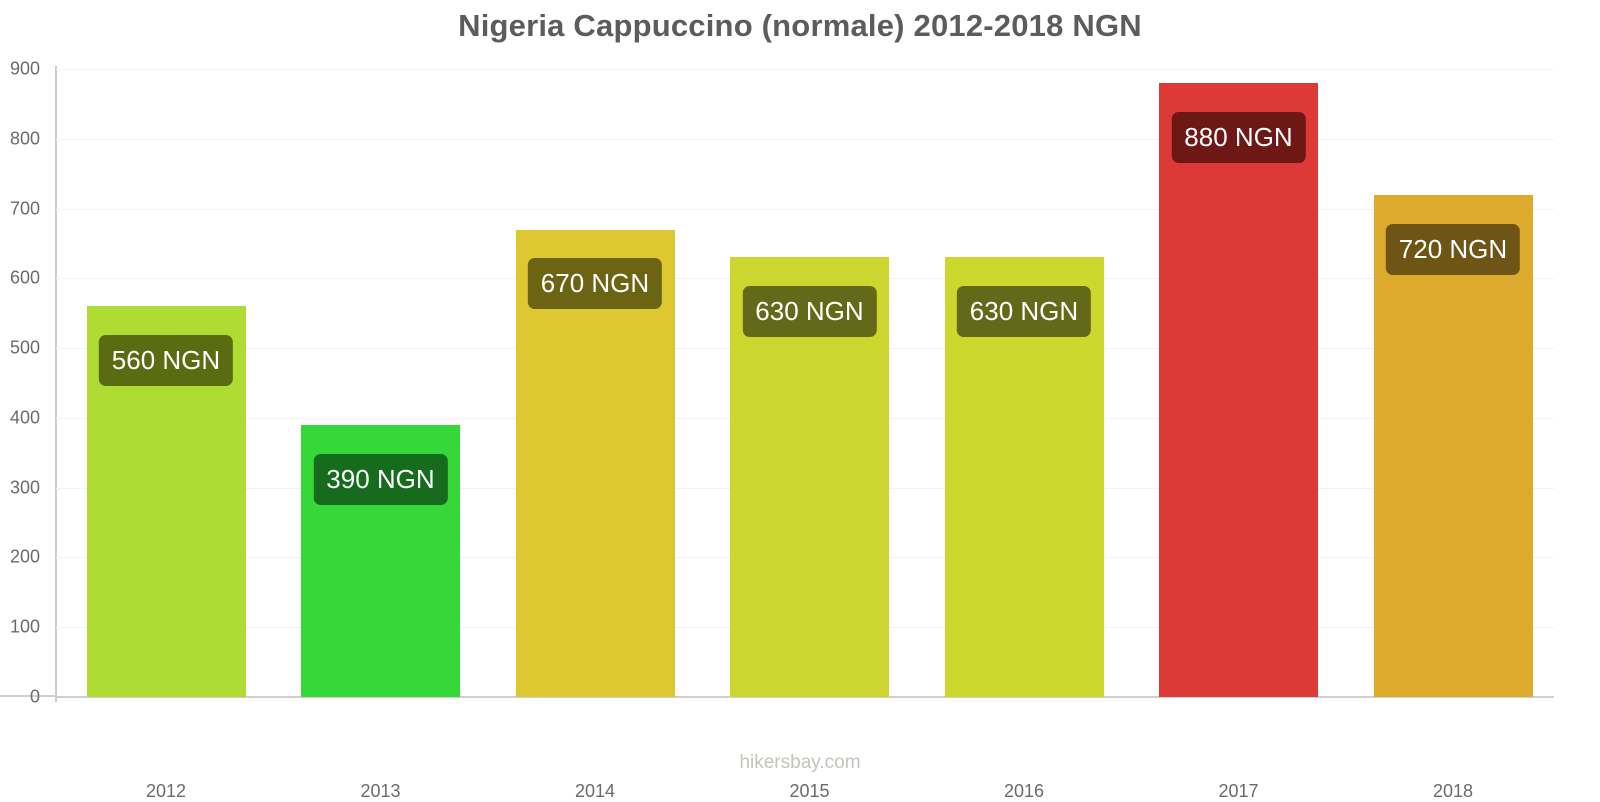  Describe the element at coordinates (595, 791) in the screenshot. I see `x-axis-tick-label-2014: 2014` at that location.